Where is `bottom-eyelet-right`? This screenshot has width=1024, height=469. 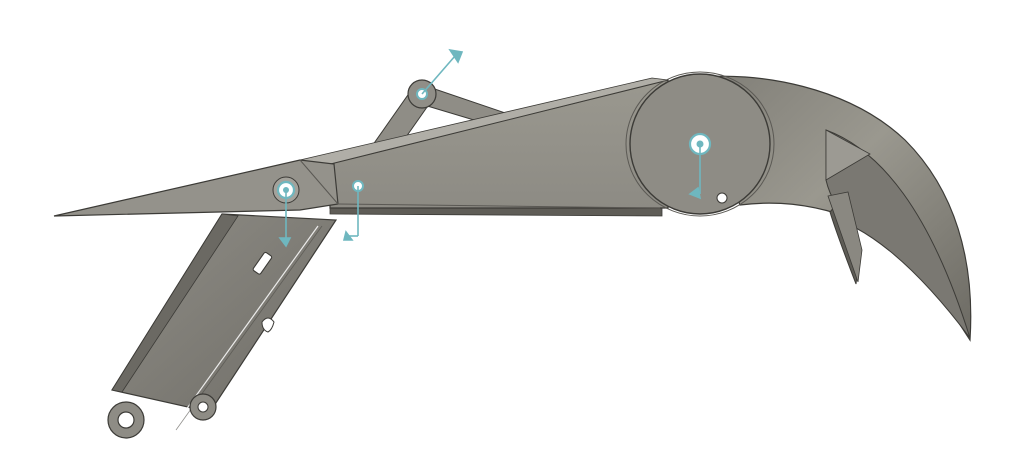
bottom-eyelet-right is located at coordinates (203, 407).